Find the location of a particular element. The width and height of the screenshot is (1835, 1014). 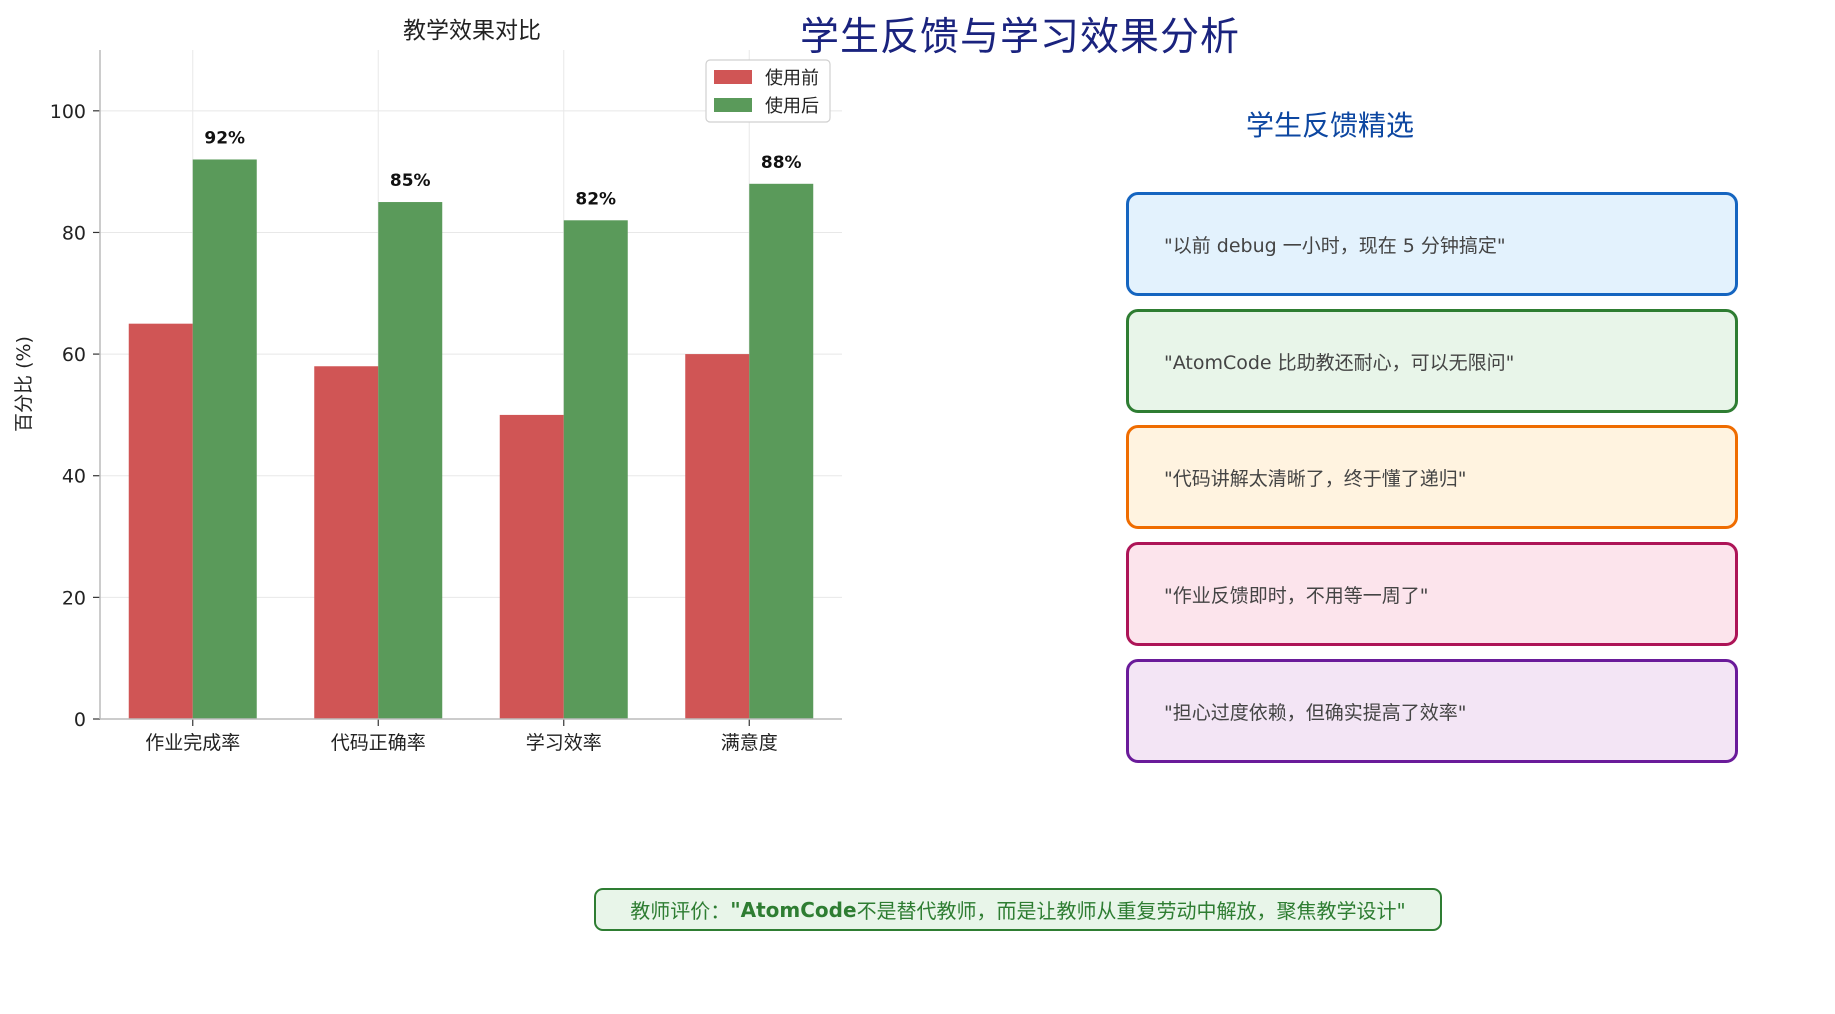

legend-label-1: 使用前 is located at coordinates (792, 78).